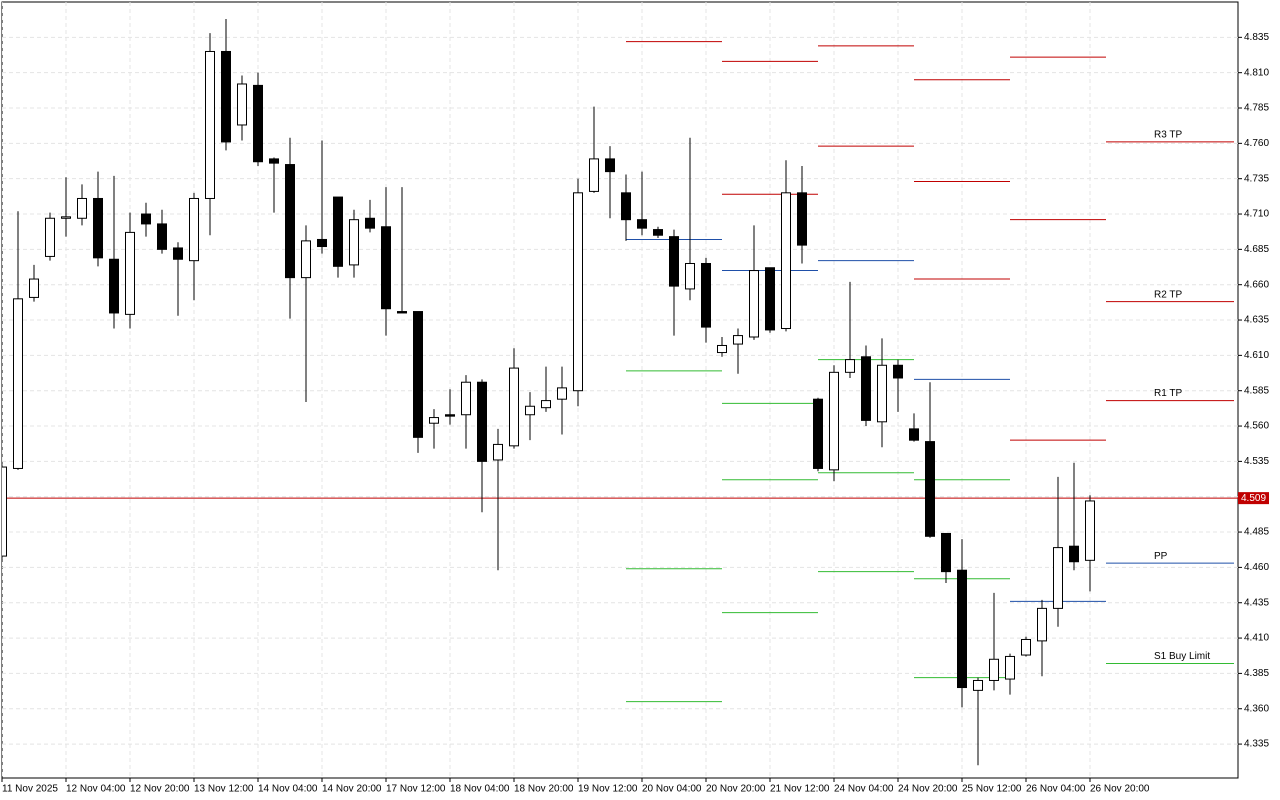 The width and height of the screenshot is (1280, 800). What do you see at coordinates (1182, 656) in the screenshot?
I see `level-label: S1 Buy Limit` at bounding box center [1182, 656].